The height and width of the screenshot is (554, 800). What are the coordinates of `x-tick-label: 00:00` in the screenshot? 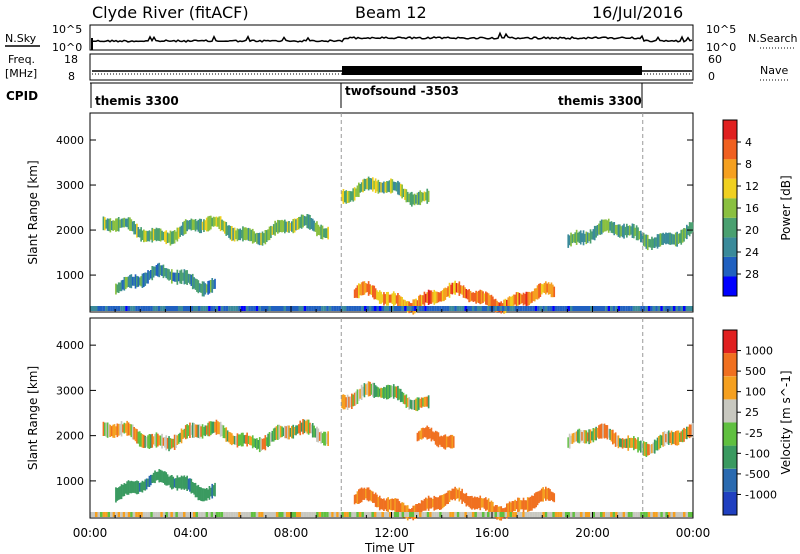 It's located at (693, 533).